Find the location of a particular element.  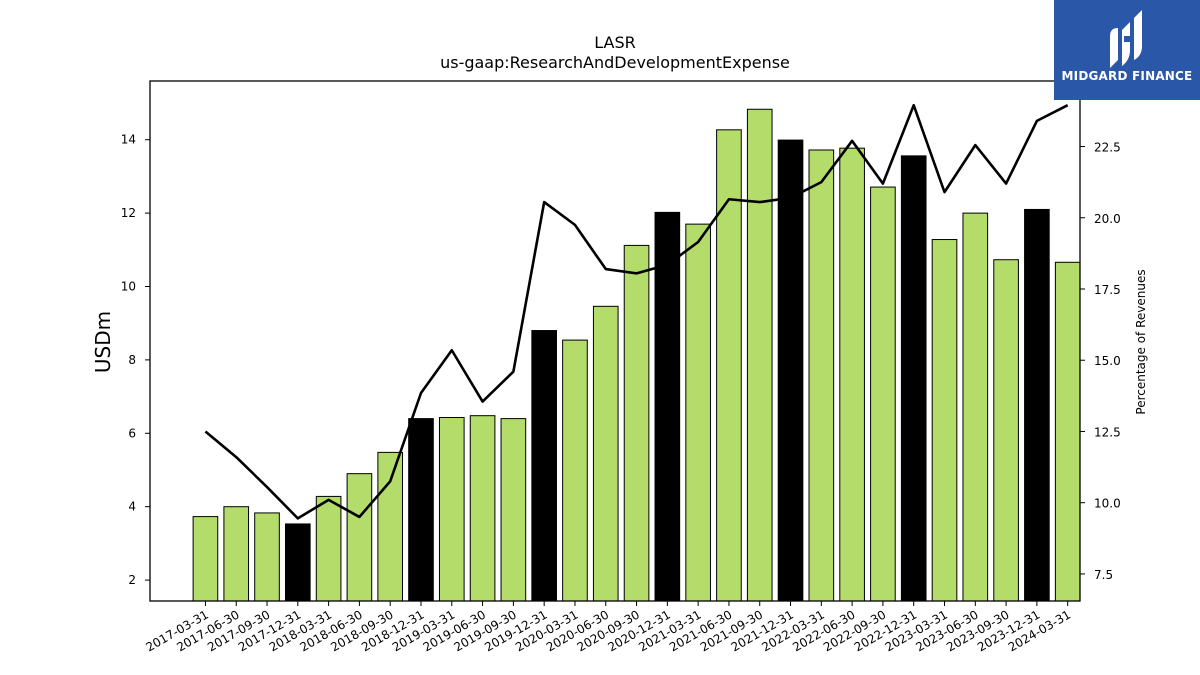

y2-tick-label: 17.5 is located at coordinates (1107, 290).